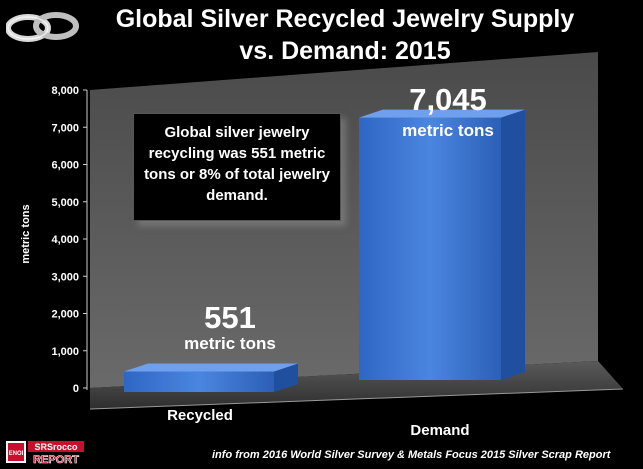 The width and height of the screenshot is (643, 469). Describe the element at coordinates (56, 447) in the screenshot. I see `logo-top-text: SRSrocco` at that location.